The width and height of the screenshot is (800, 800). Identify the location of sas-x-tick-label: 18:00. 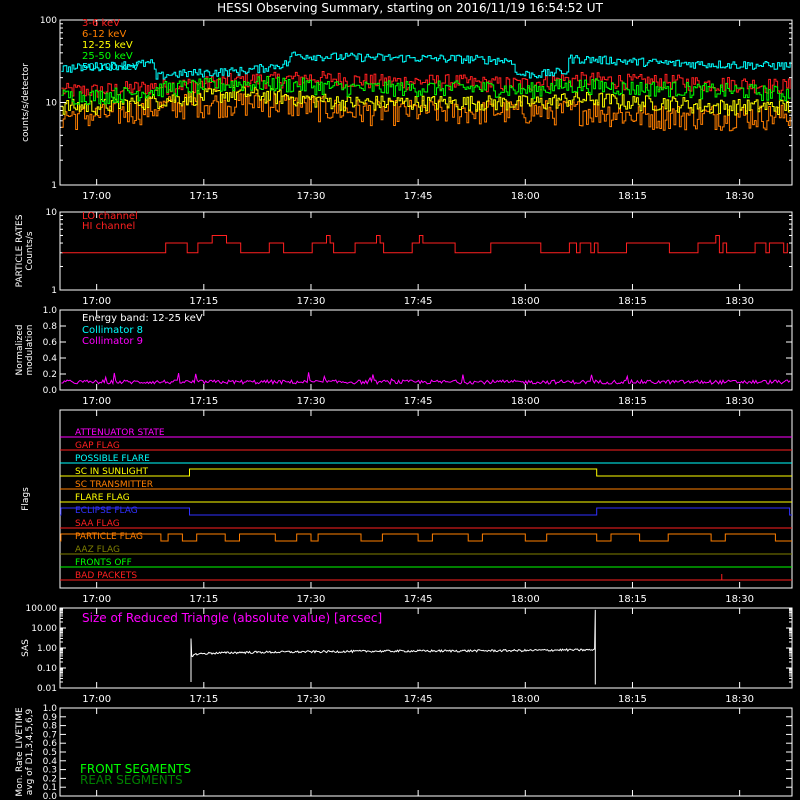
(525, 699).